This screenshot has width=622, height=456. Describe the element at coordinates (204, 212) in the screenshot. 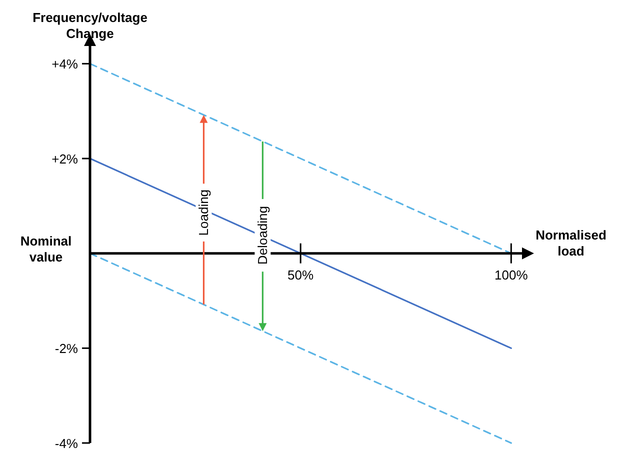

I see `annotation: Loading` at that location.